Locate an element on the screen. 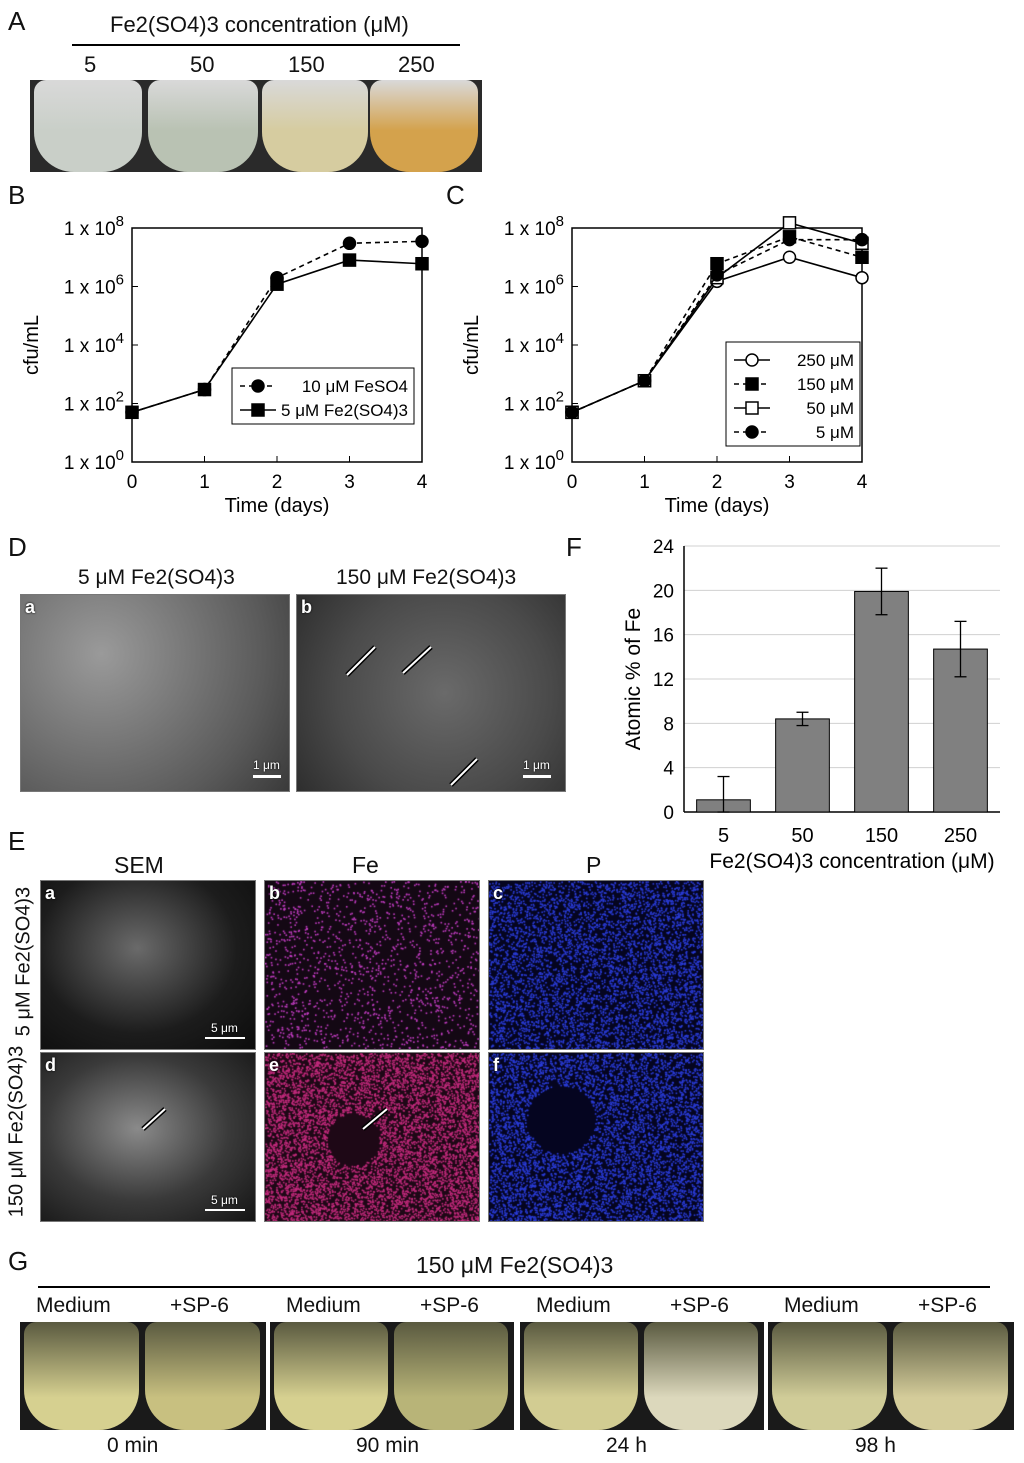 Image resolution: width=1024 pixels, height=1463 pixels. y-axis-label: cfu/mL is located at coordinates (472, 345).